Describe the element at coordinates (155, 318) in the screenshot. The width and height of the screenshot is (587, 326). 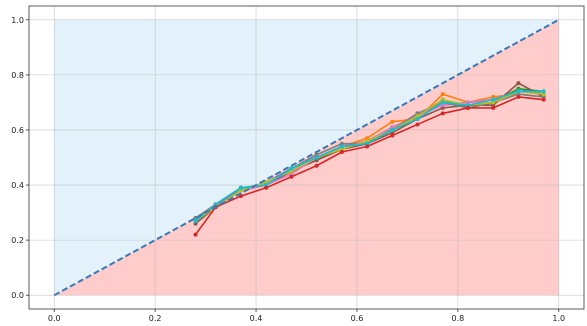
I see `x-tick-label-1: 0.2` at that location.